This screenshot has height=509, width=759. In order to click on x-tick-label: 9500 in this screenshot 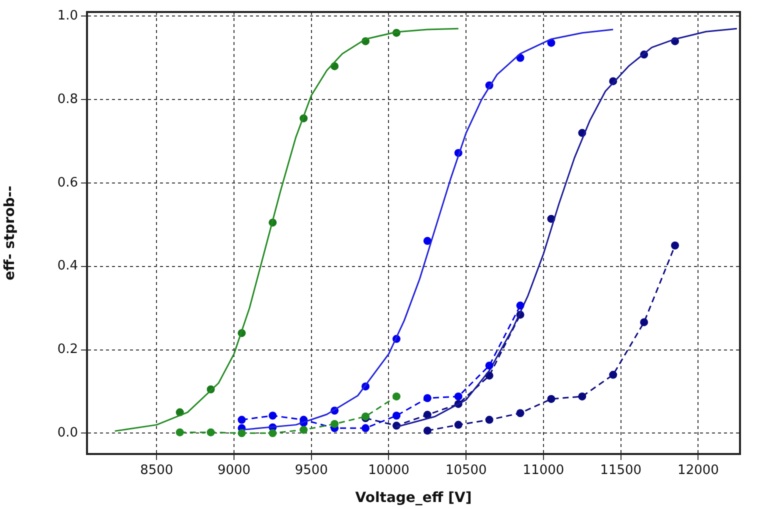, I will do `click(311, 470)`.